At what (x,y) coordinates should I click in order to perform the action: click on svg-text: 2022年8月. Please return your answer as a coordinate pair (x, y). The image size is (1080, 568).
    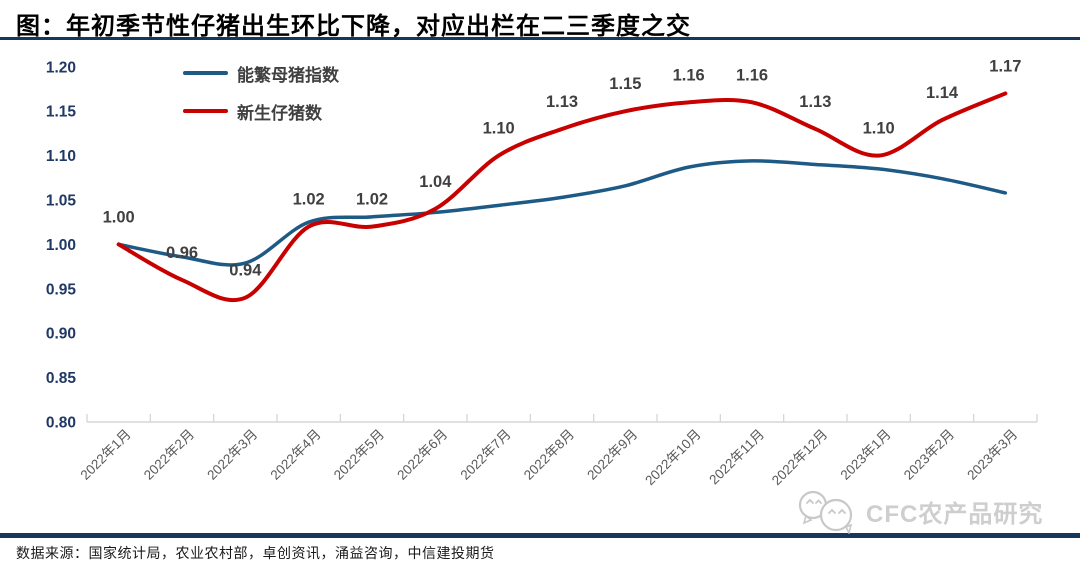
    Looking at the image, I should click on (549, 455).